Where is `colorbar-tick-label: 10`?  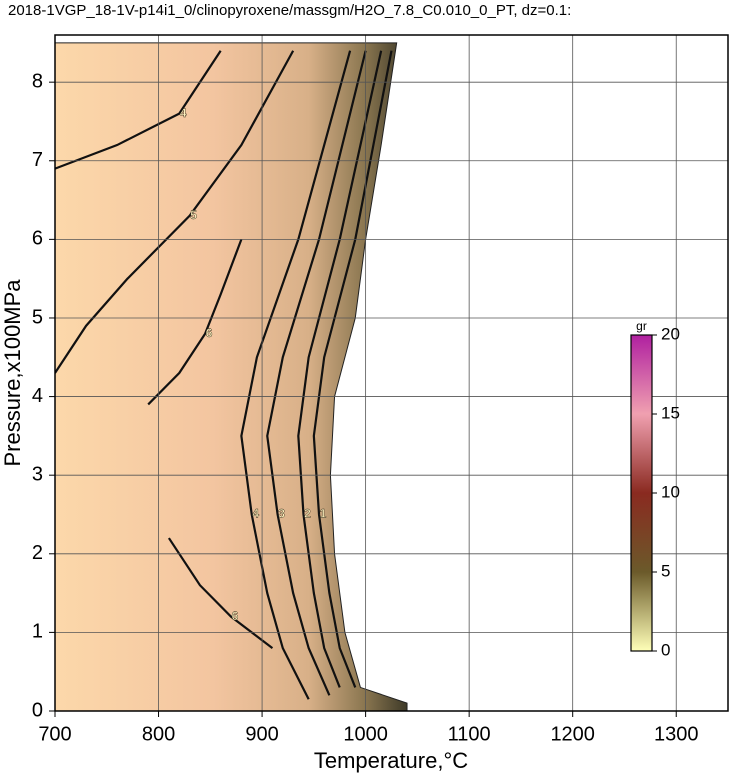
colorbar-tick-label: 10 is located at coordinates (670, 491).